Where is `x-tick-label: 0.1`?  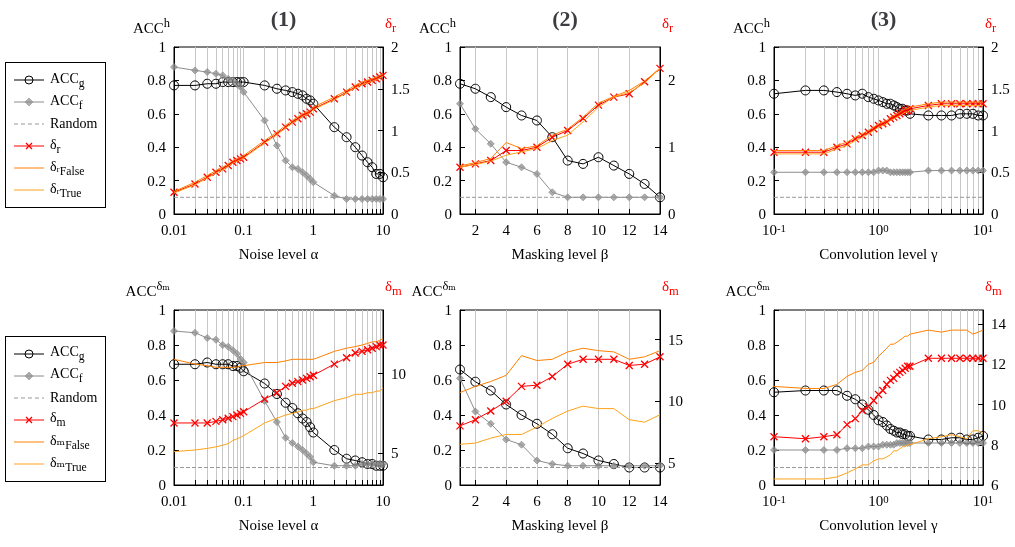
x-tick-label: 0.1 is located at coordinates (244, 500).